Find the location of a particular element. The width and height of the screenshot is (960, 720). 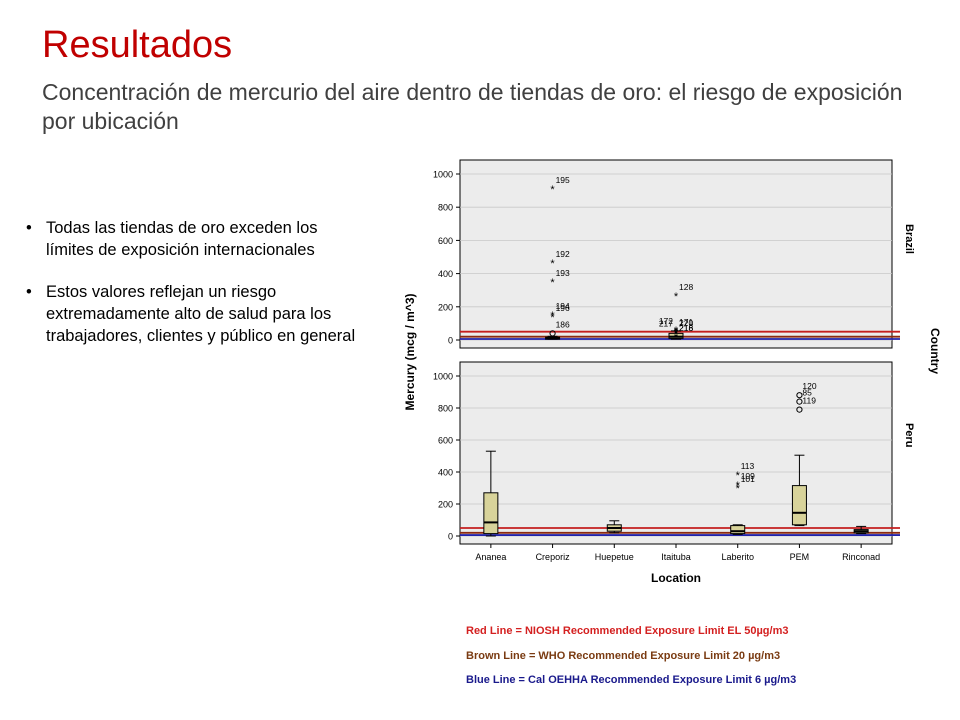

x-axis-label: Location is located at coordinates (676, 578).